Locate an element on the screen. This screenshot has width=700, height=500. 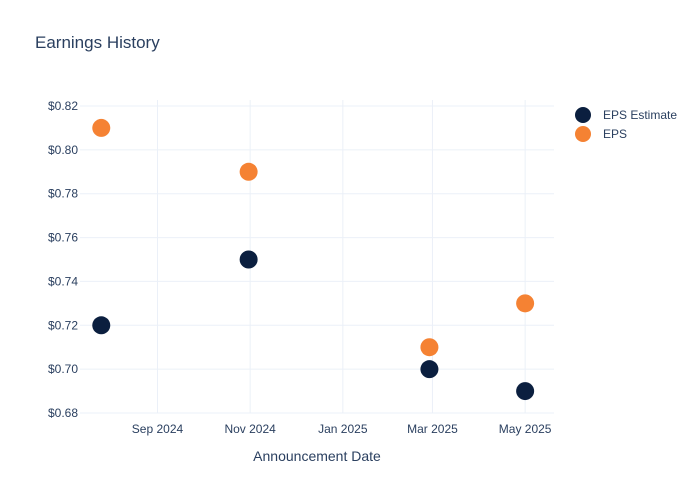
y-tick-label: $0.80 is located at coordinates (63, 150).